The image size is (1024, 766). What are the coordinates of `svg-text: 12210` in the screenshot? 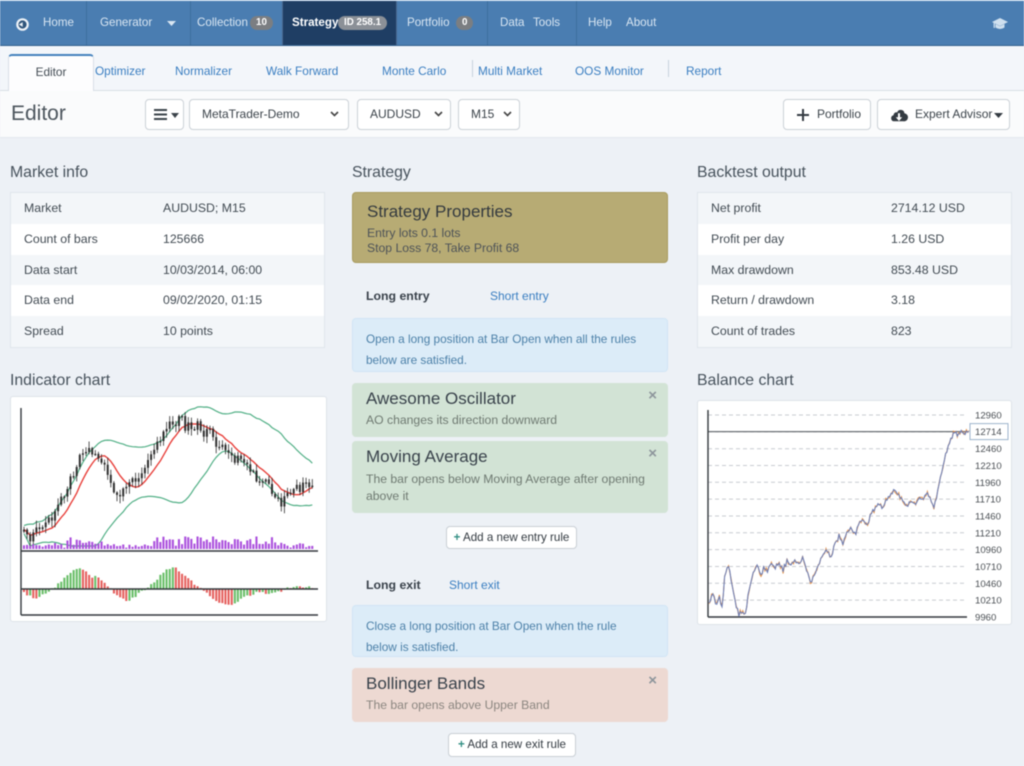 It's located at (988, 466).